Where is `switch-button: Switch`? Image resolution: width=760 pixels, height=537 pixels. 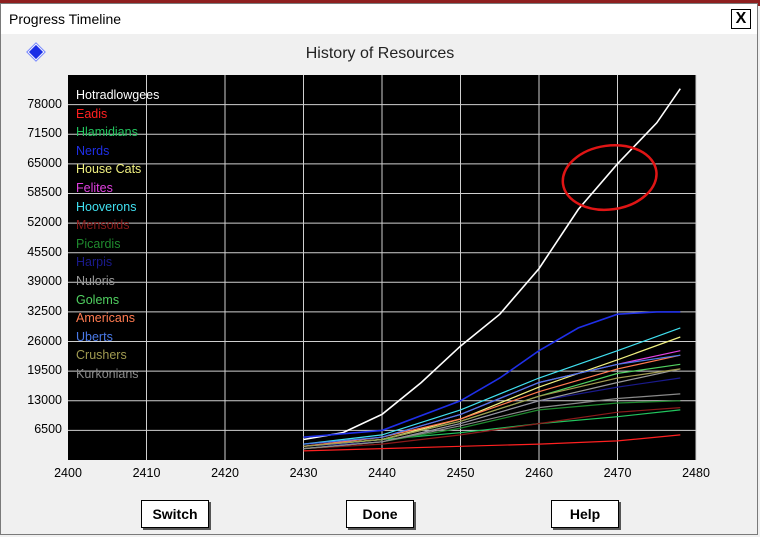
switch-button: Switch is located at coordinates (175, 514).